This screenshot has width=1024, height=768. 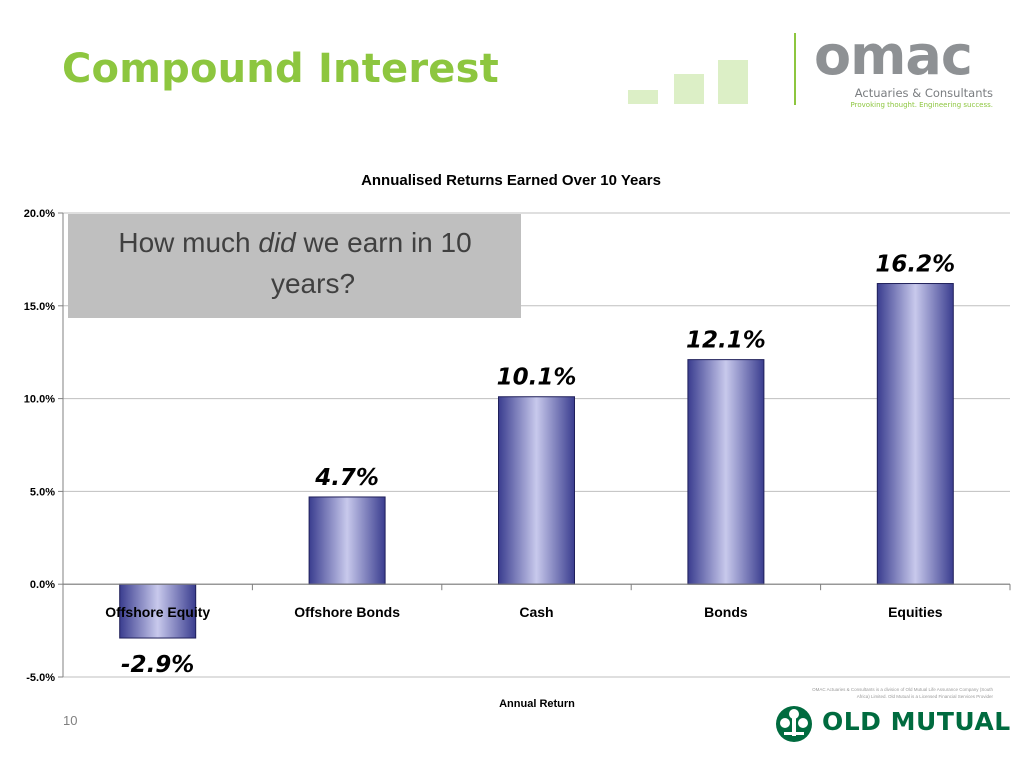 I want to click on omac-logo: omac, so click(x=893, y=55).